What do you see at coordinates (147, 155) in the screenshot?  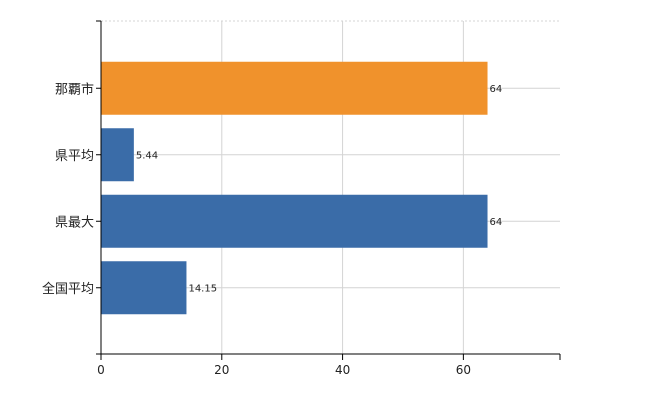 I see `data-label: 5.44` at bounding box center [147, 155].